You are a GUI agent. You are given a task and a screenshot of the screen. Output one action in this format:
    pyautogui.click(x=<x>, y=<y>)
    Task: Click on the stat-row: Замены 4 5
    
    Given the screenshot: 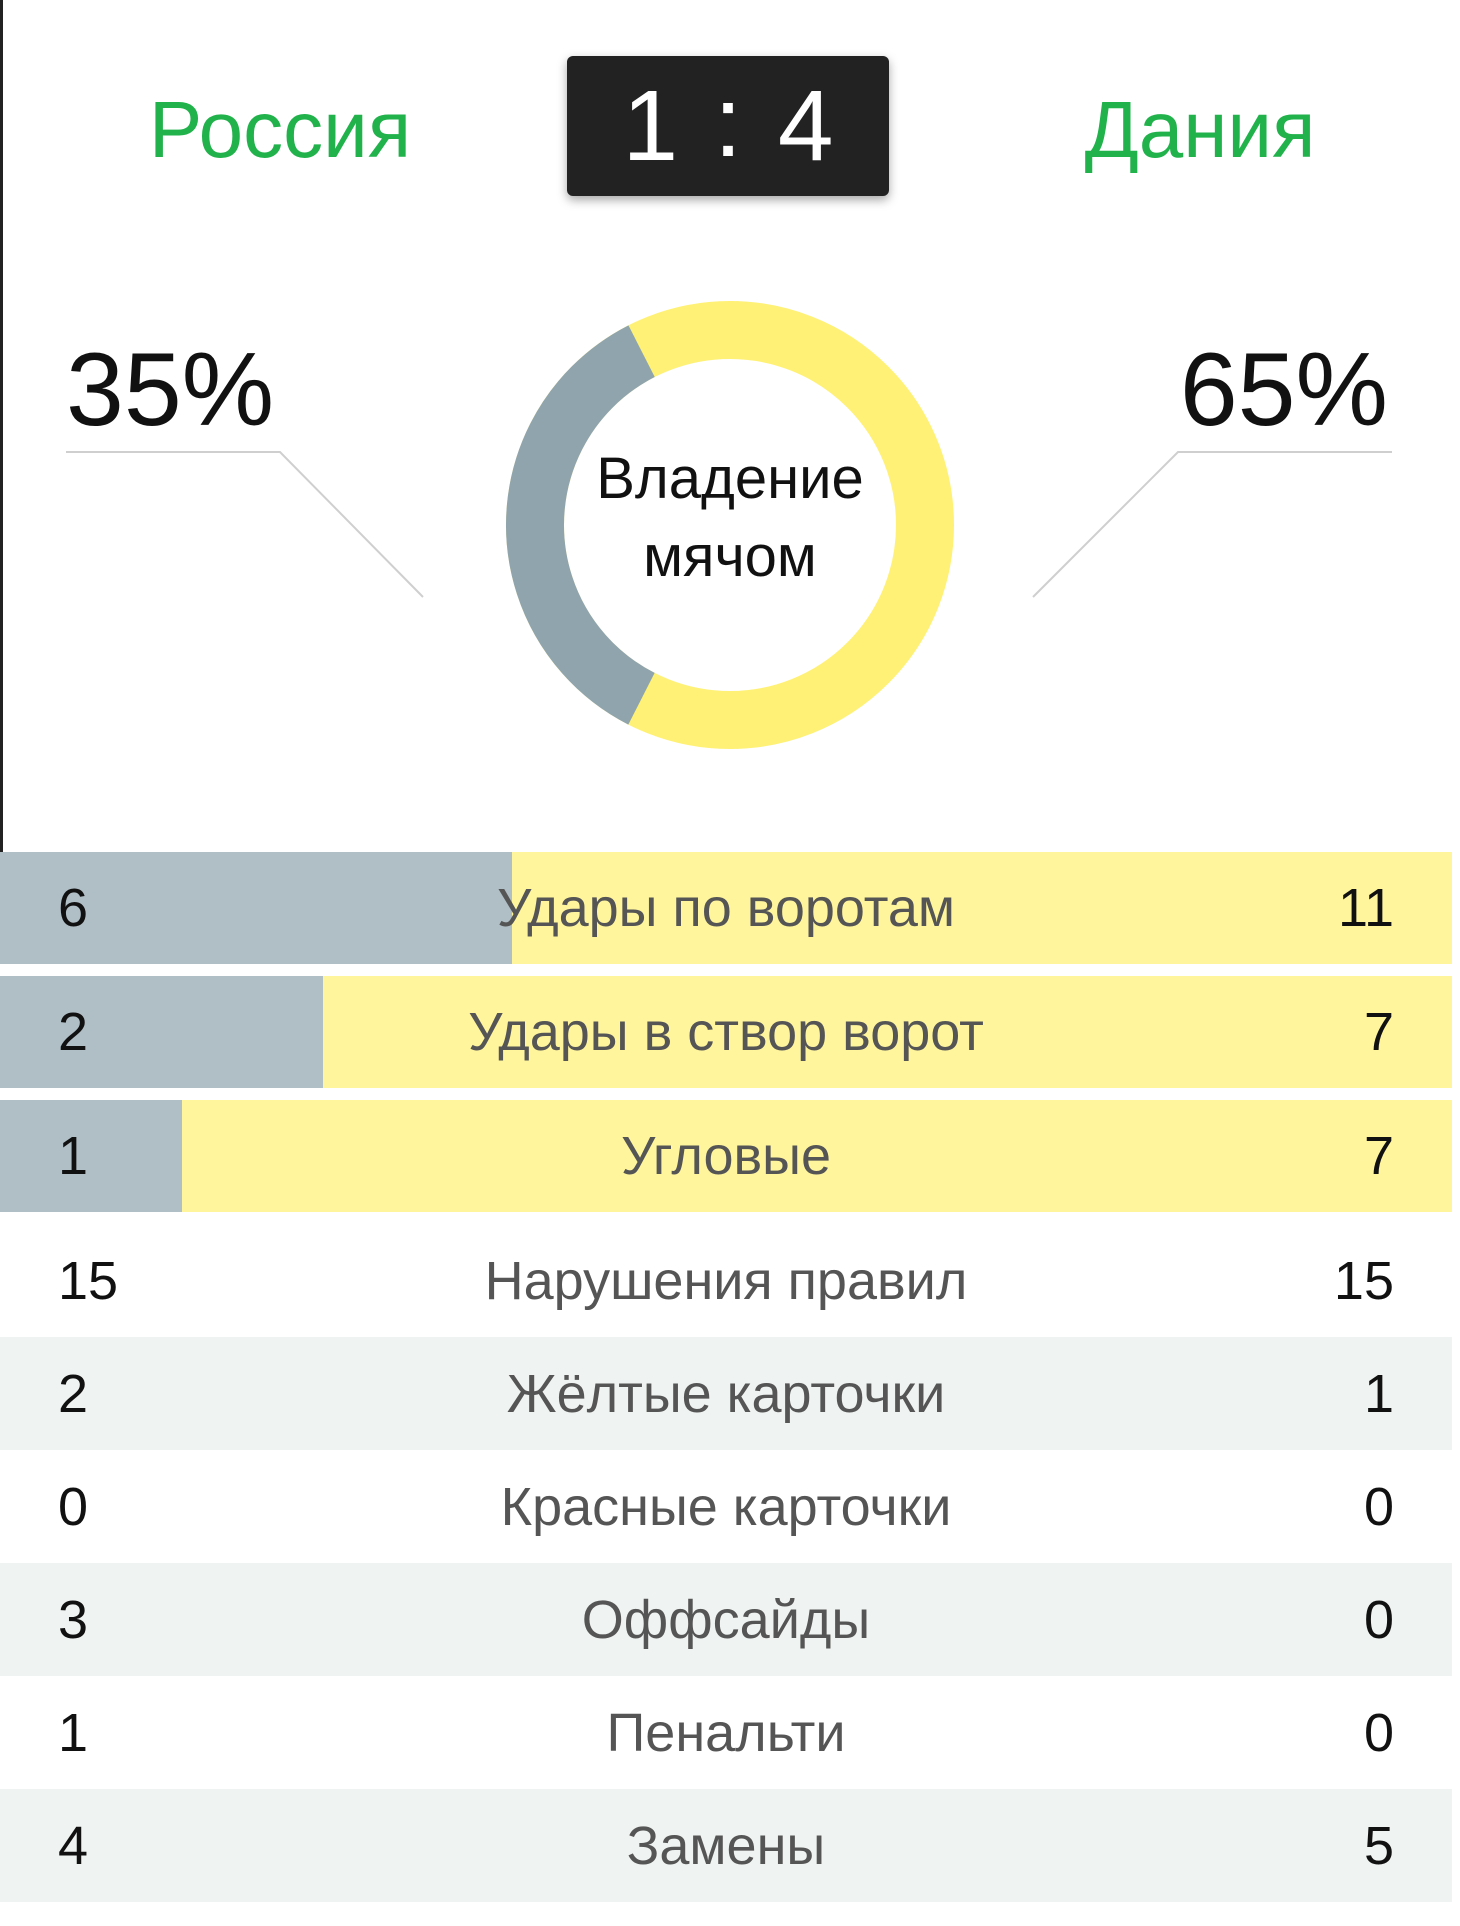 What is the action you would take?
    pyautogui.click(x=726, y=1845)
    